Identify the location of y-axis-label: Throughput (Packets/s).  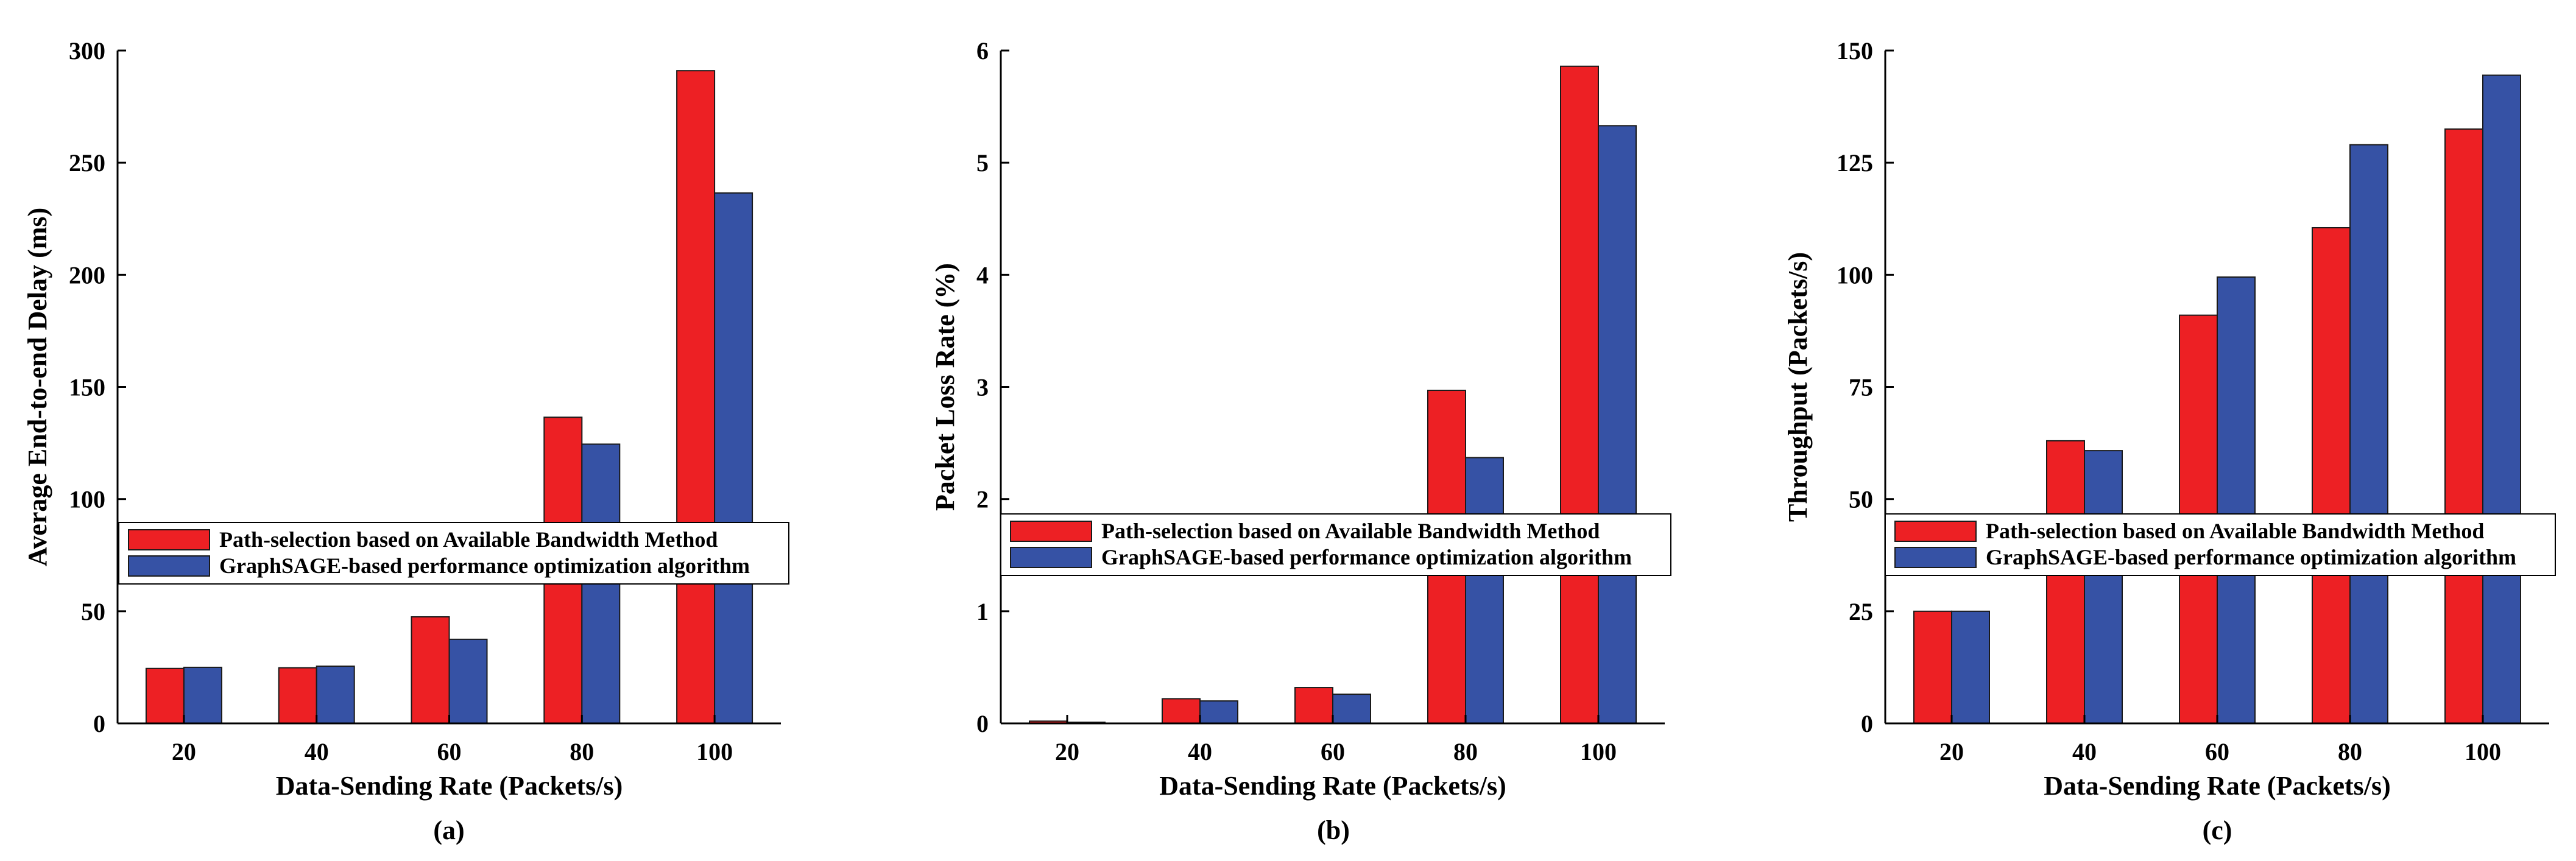
(1798, 387).